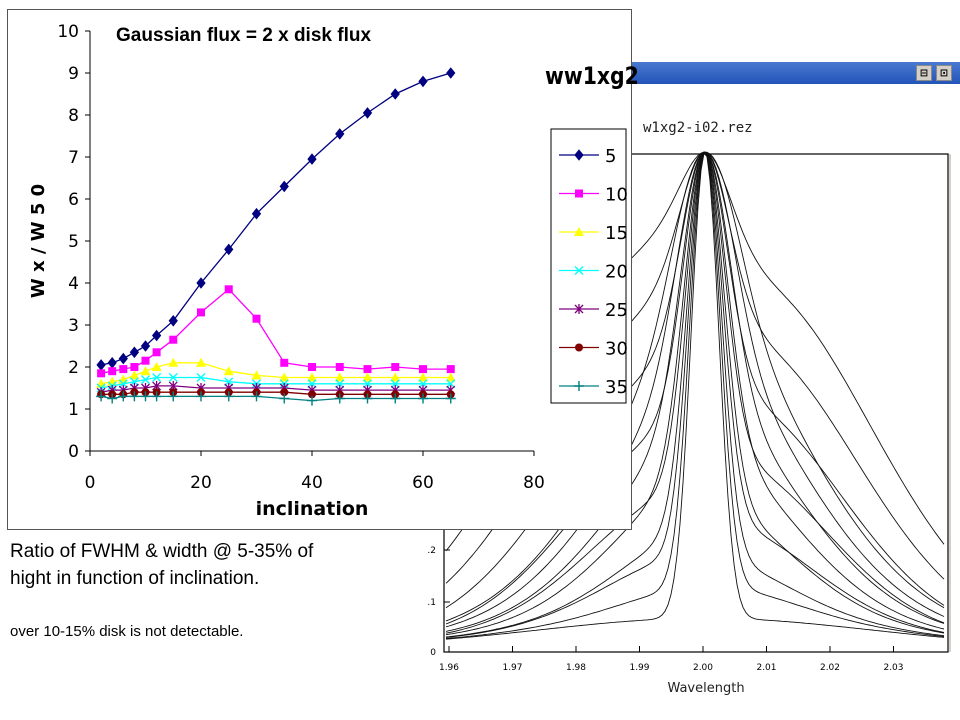 This screenshot has height=720, width=960. What do you see at coordinates (924, 73) in the screenshot?
I see `minimize-icon: ⊟` at bounding box center [924, 73].